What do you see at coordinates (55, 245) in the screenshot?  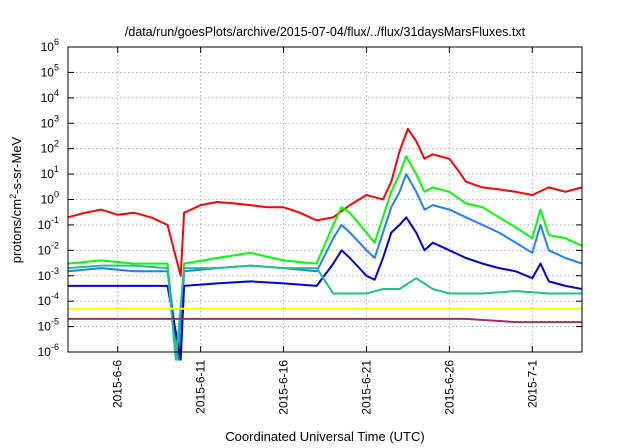 I see `y-tick-label-exp: -2` at bounding box center [55, 245].